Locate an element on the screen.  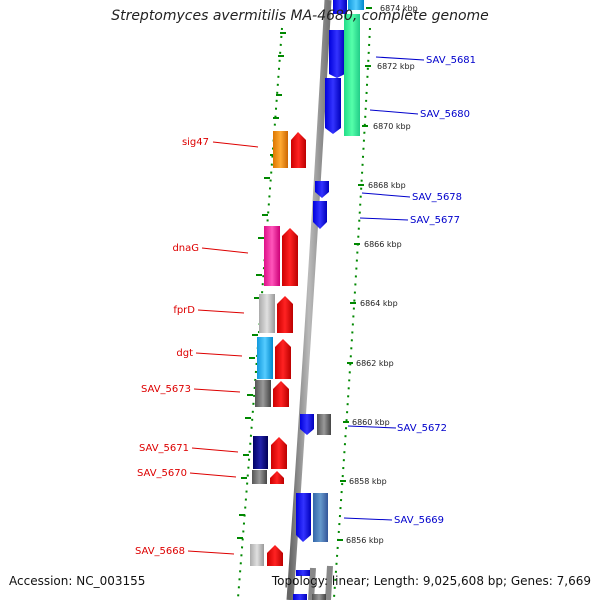
gene-label-SAV_5668: SAV_5668 is located at coordinates (160, 551).